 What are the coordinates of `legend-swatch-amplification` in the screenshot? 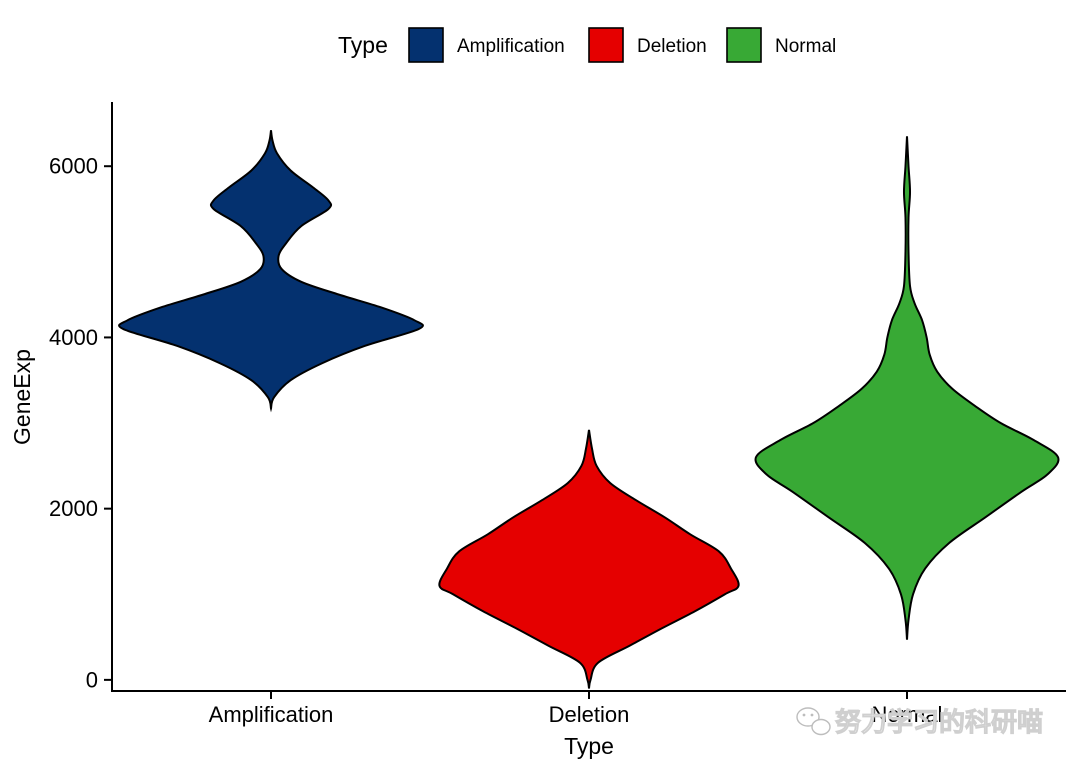 It's located at (426, 45).